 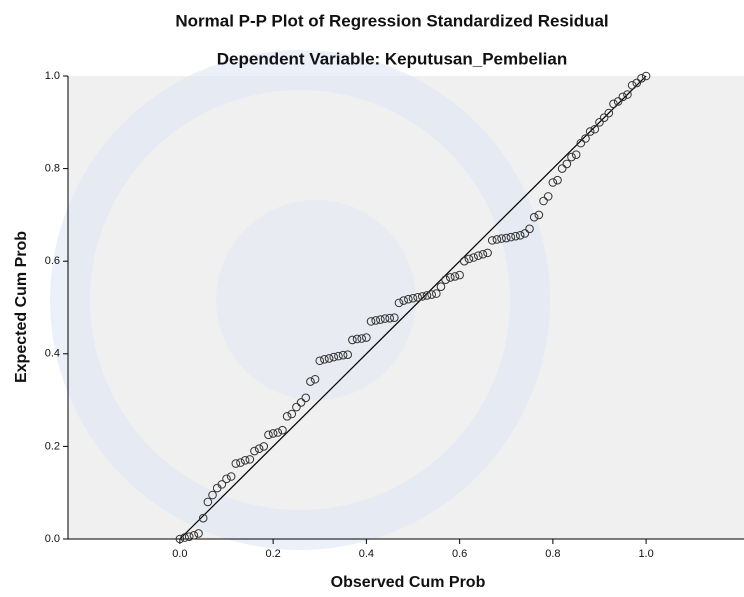 What do you see at coordinates (52, 539) in the screenshot?
I see `y-tick-label: 0.0` at bounding box center [52, 539].